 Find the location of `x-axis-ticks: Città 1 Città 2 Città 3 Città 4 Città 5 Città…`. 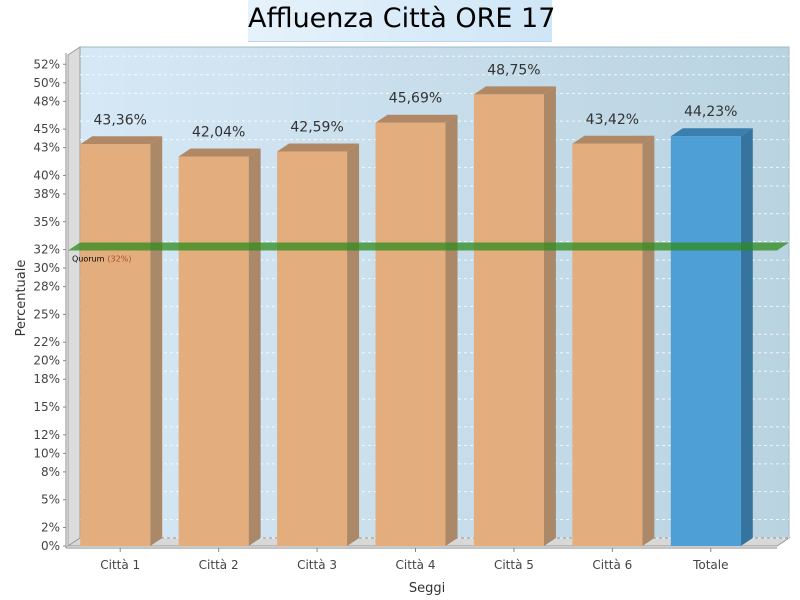

x-axis-ticks: Città 1 Città 2 Città 3 Città 4 Città 5 Città… is located at coordinates (414, 560).